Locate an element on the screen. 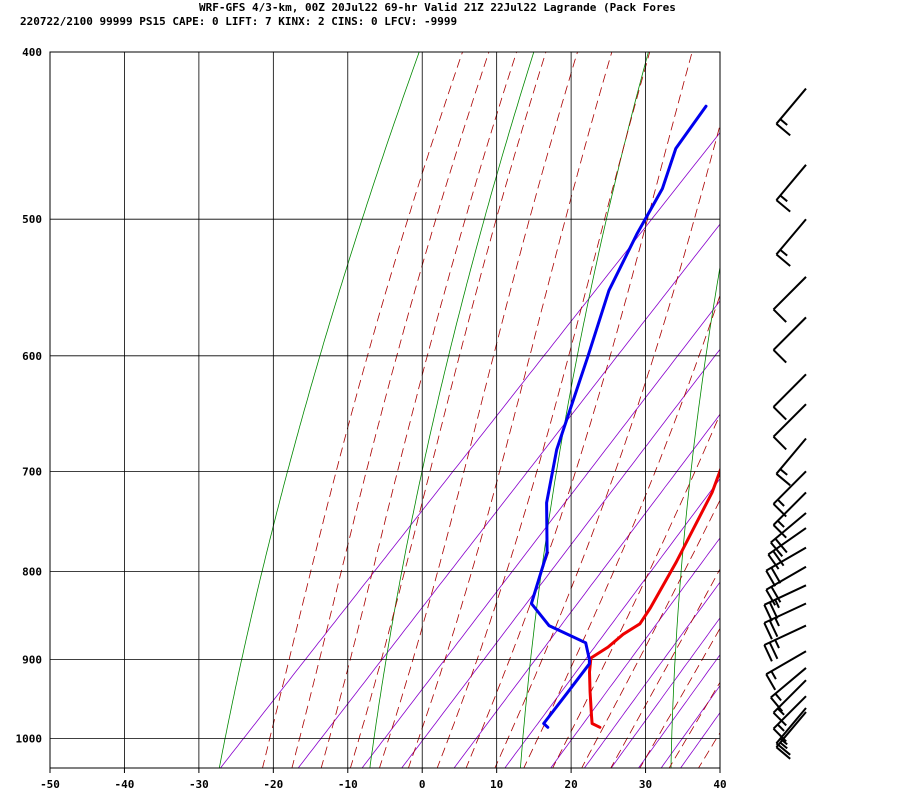 Image resolution: width=900 pixels, height=800 pixels. x-tick-label: -30 is located at coordinates (199, 784).